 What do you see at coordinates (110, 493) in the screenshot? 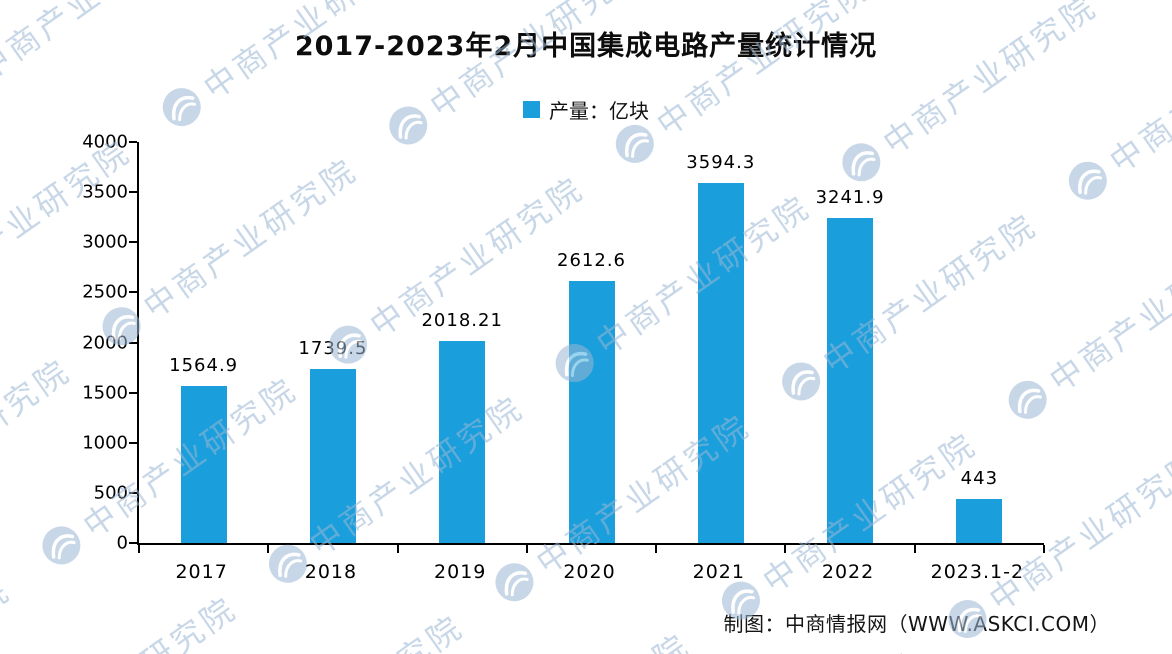
I see `y-tick-label: 500` at bounding box center [110, 493].